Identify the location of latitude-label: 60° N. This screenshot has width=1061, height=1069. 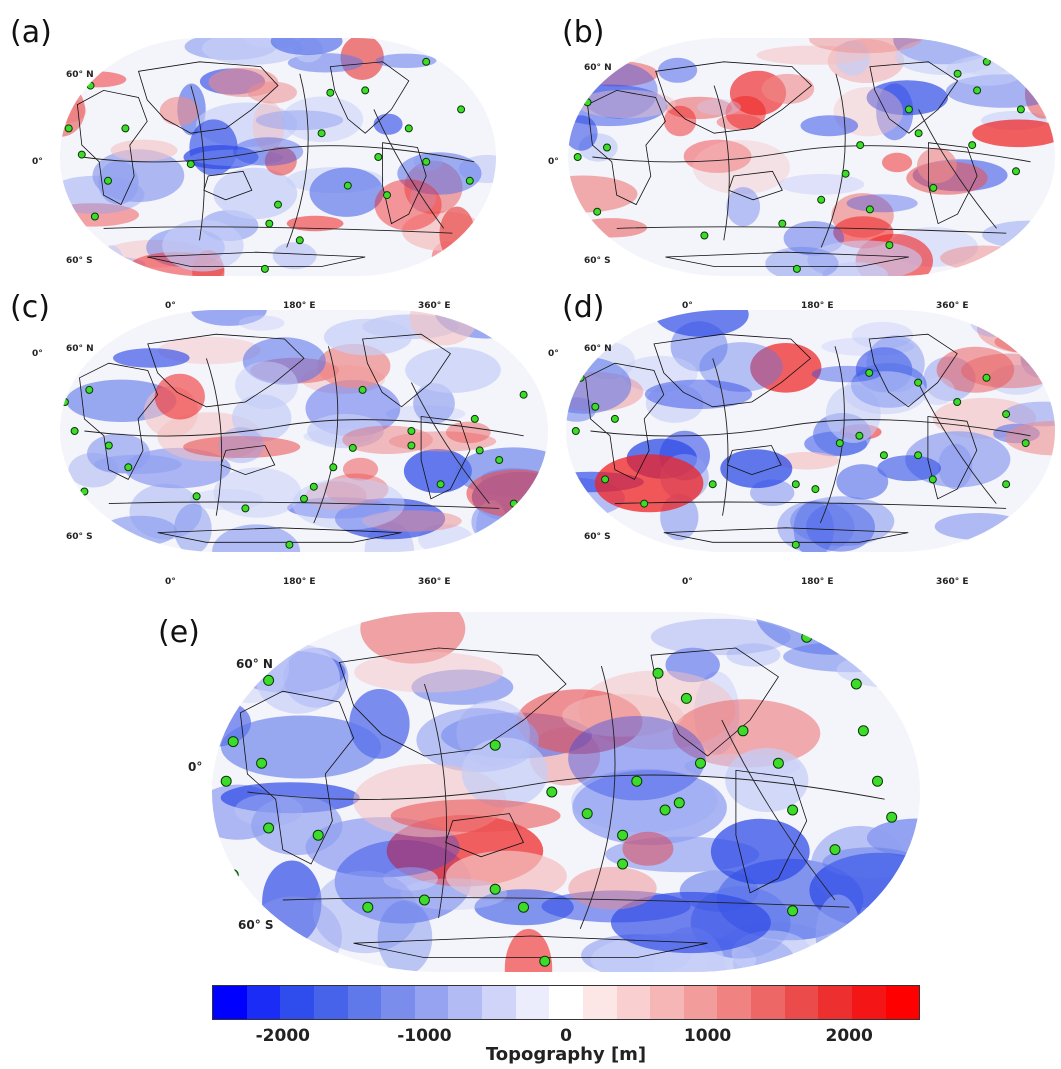
(80, 349).